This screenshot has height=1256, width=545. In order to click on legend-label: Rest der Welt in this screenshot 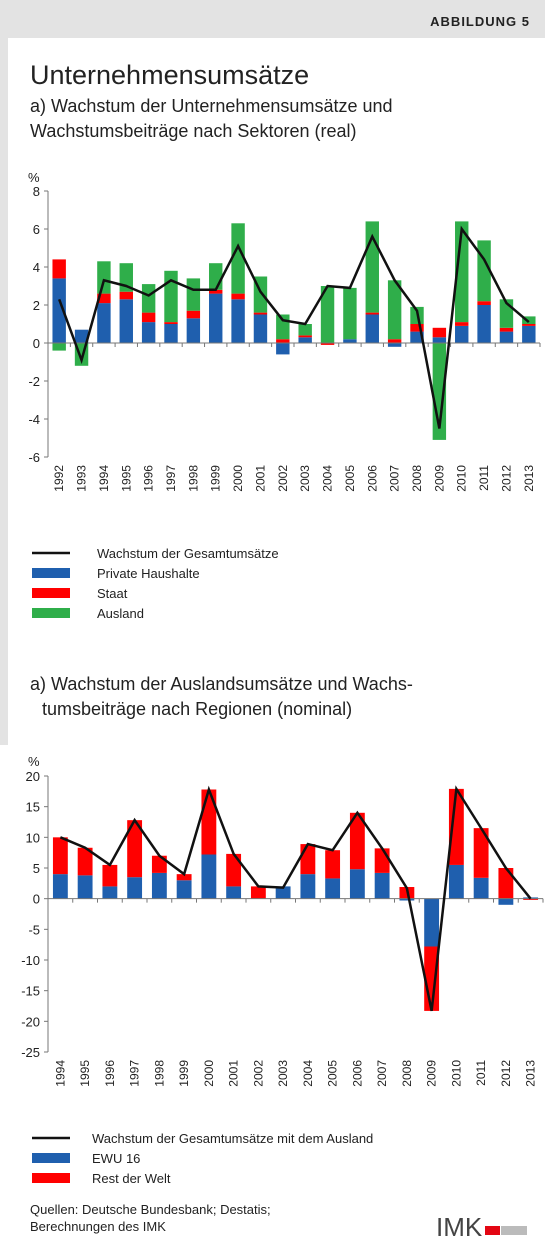, I will do `click(131, 1178)`.